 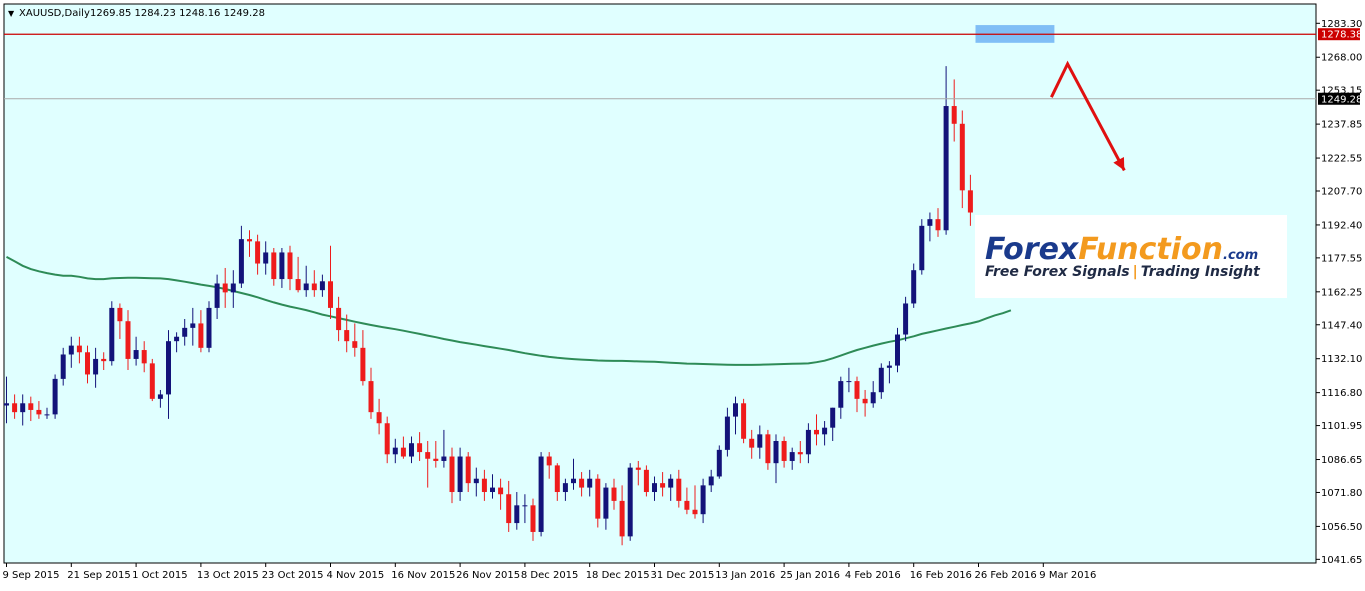 I want to click on y-tick-label: 1283.30, so click(x=1341, y=24).